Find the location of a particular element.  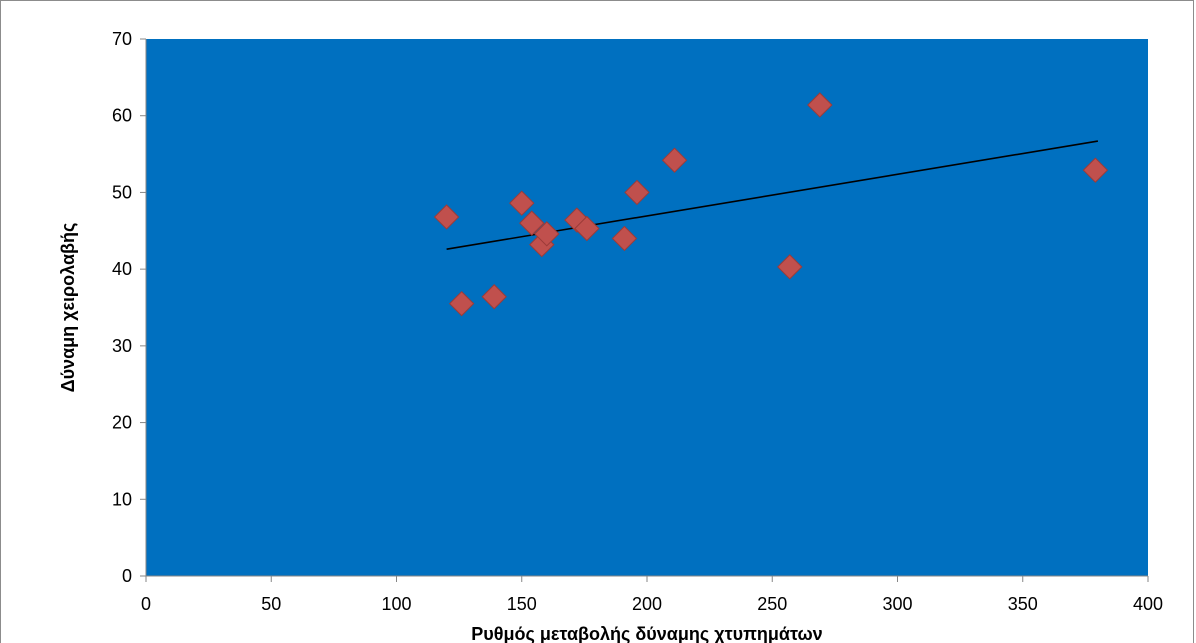

x-tick-label: 0 is located at coordinates (146, 604).